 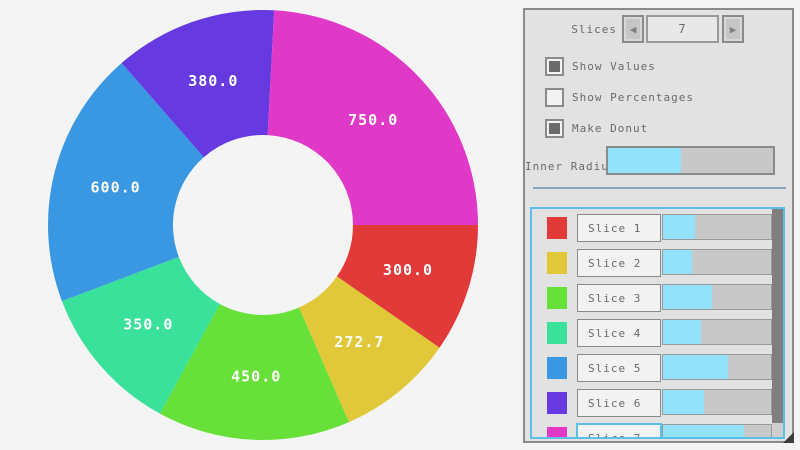 I want to click on slice-value-label: 272.7, so click(x=359, y=342).